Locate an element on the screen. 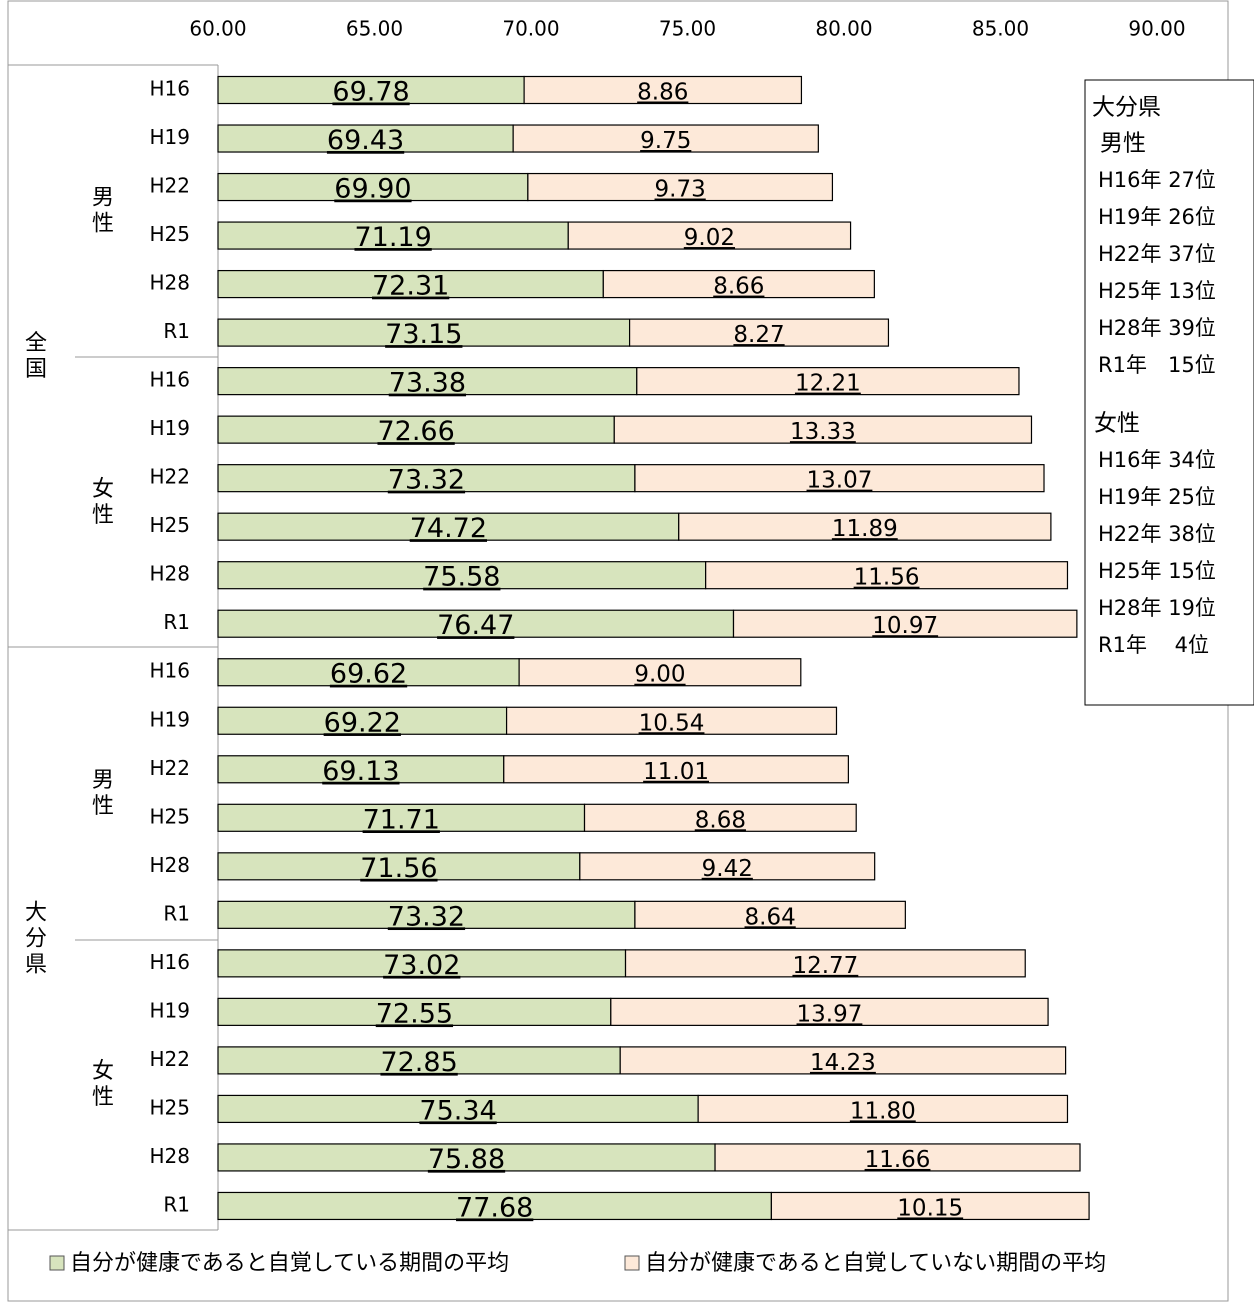 The height and width of the screenshot is (1305, 1254). value-label: 10.15 is located at coordinates (930, 1208).